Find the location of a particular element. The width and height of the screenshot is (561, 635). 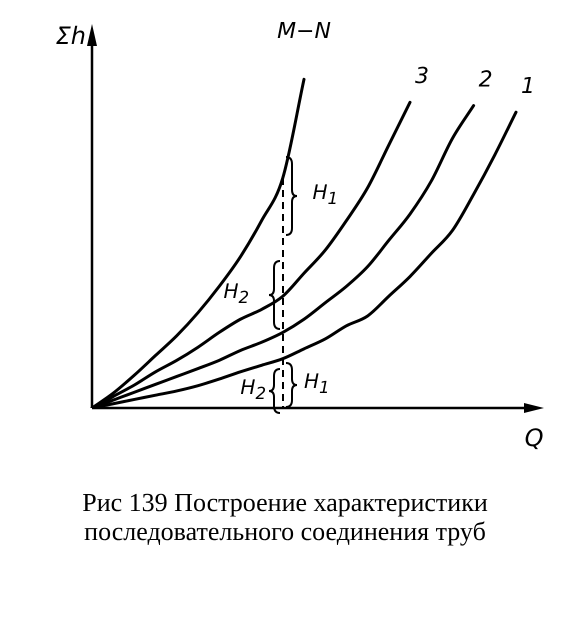

text: Рис 139 Построение характеристики последовательного соединения труб is located at coordinates (285, 517).